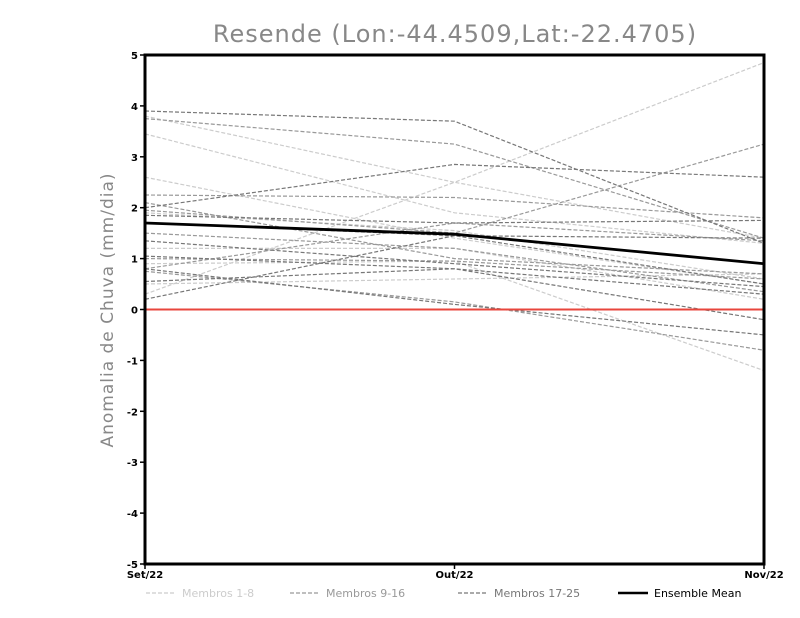 This screenshot has height=618, width=800. What do you see at coordinates (132, 412) in the screenshot?
I see `y-tick-label: -2` at bounding box center [132, 412].